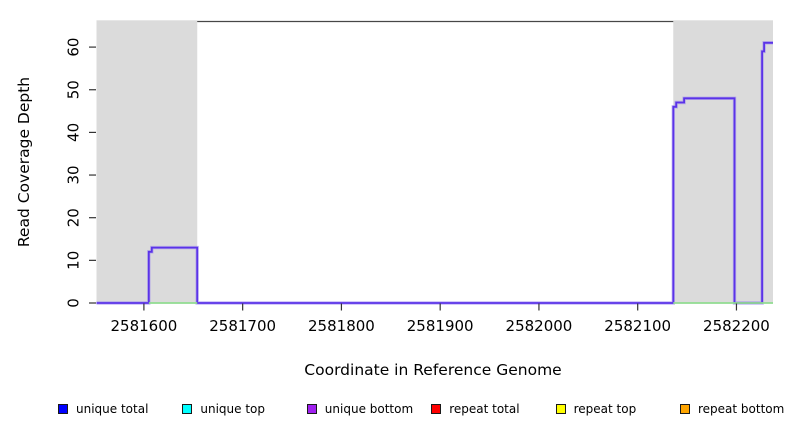 This screenshot has width=792, height=432. I want to click on legend-label: unique total, so click(112, 409).